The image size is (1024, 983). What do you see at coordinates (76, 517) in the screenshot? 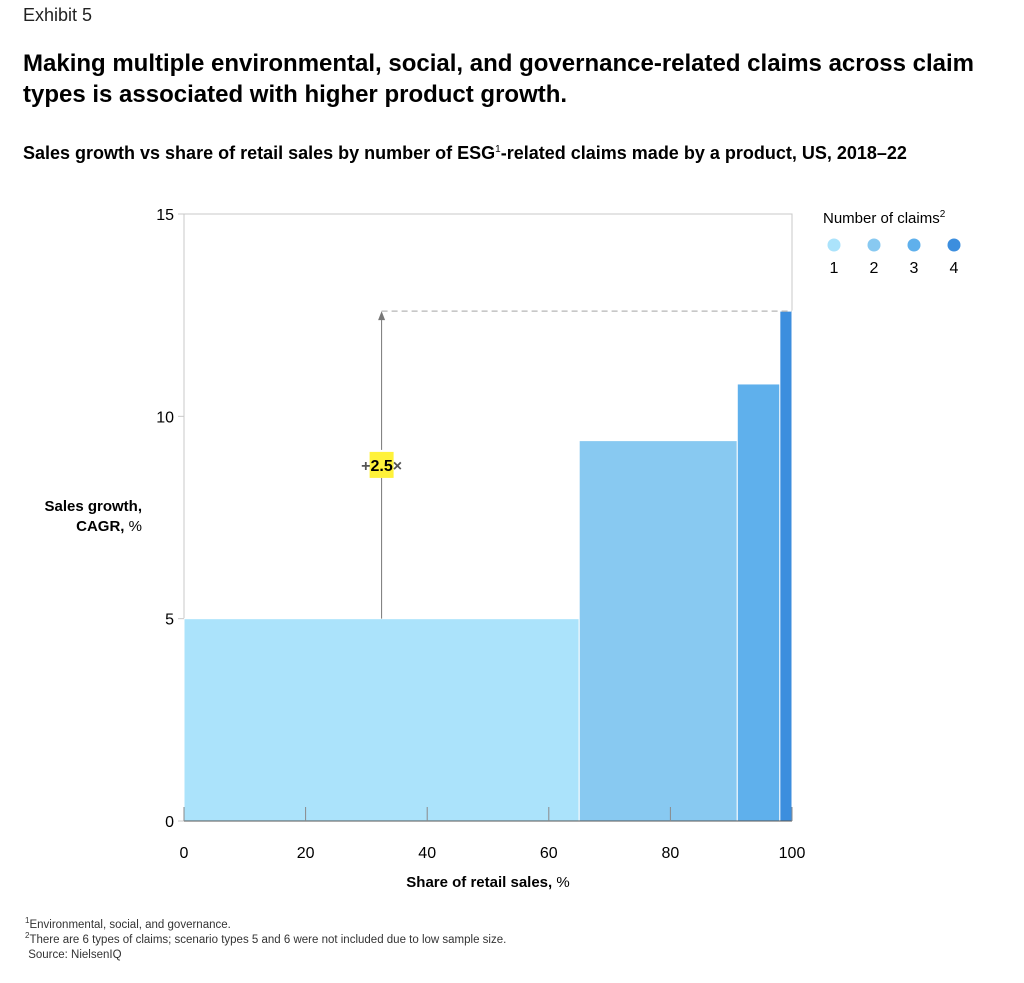
I see `y-axis-label: Sales growth, CAGR, %` at bounding box center [76, 517].